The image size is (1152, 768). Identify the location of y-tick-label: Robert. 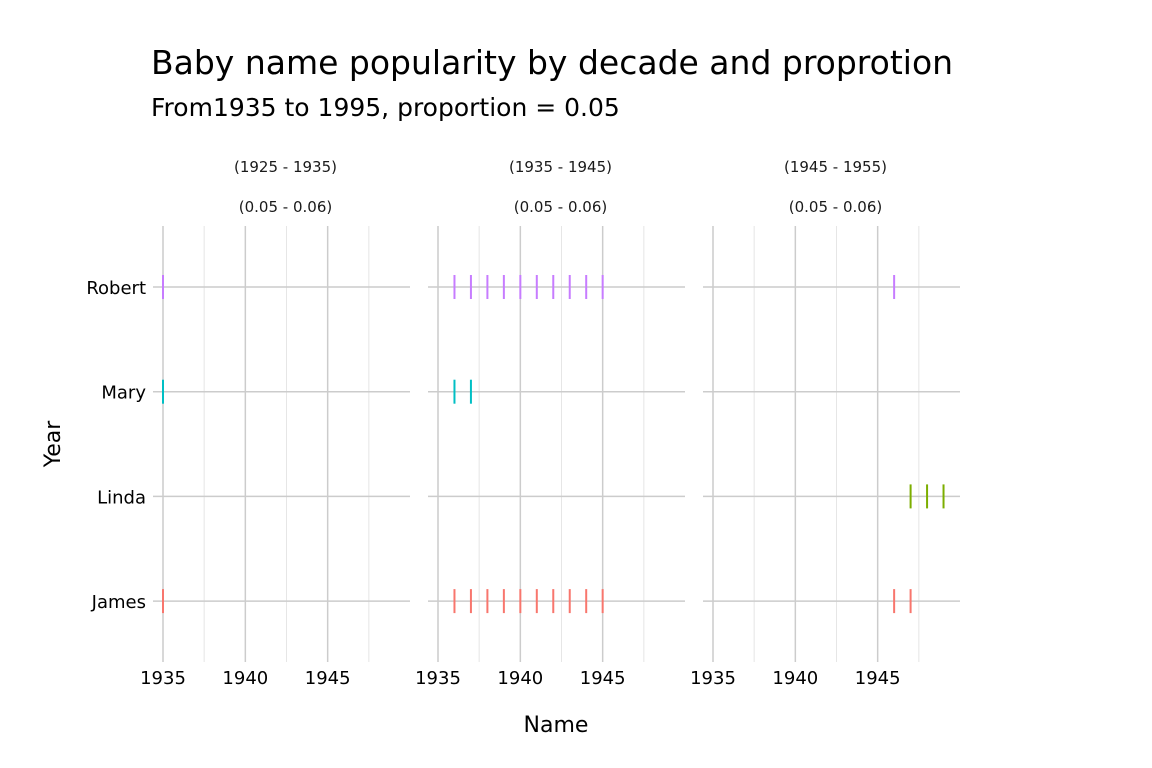
(116, 288).